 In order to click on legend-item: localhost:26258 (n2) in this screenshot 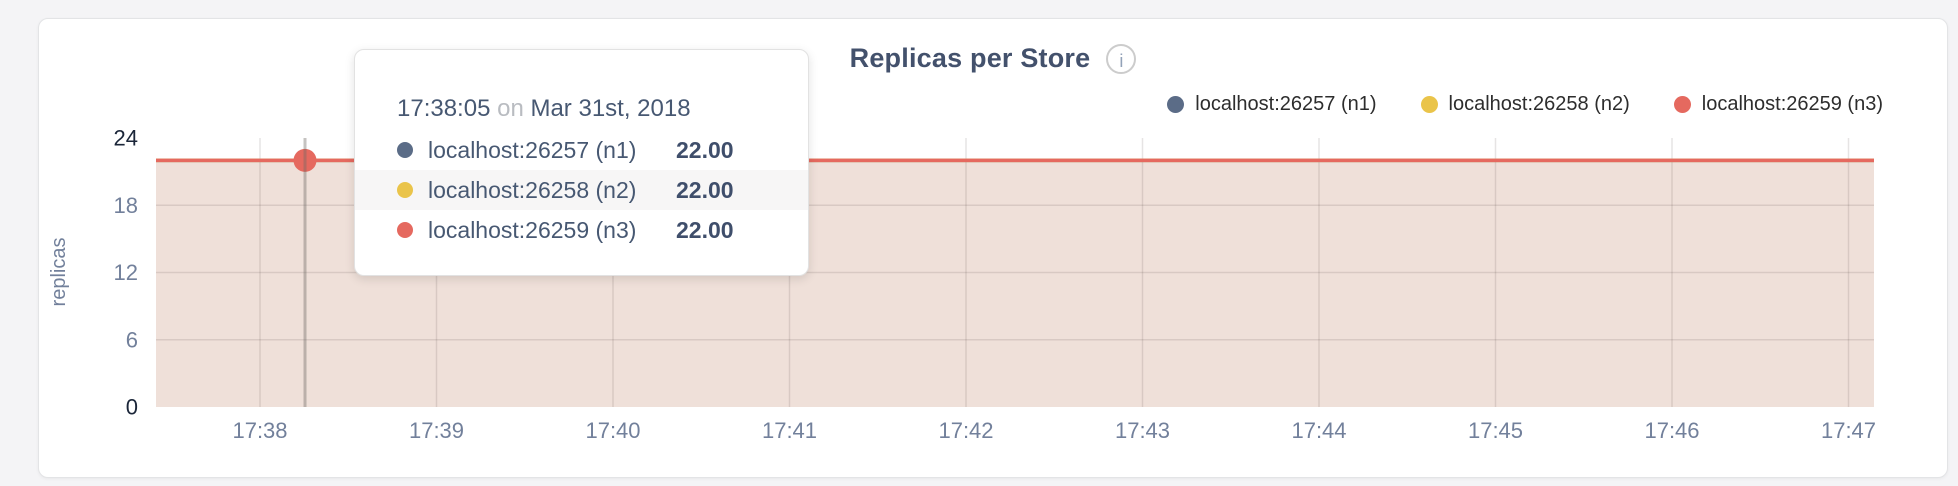, I will do `click(1525, 104)`.